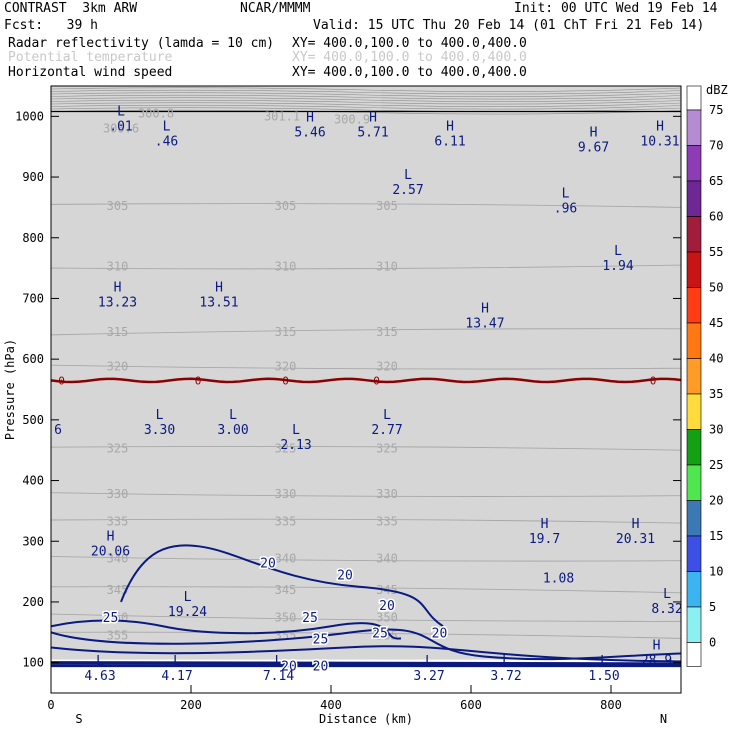 This screenshot has height=740, width=740. What do you see at coordinates (387, 267) in the screenshot?
I see `theta-label: 310` at bounding box center [387, 267].